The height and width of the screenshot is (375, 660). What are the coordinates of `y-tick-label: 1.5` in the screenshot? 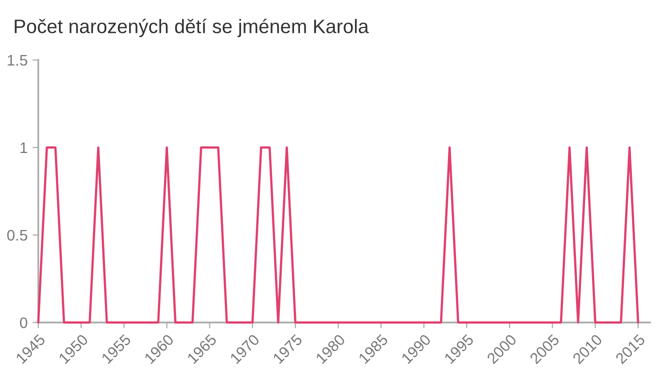 It's located at (18, 60).